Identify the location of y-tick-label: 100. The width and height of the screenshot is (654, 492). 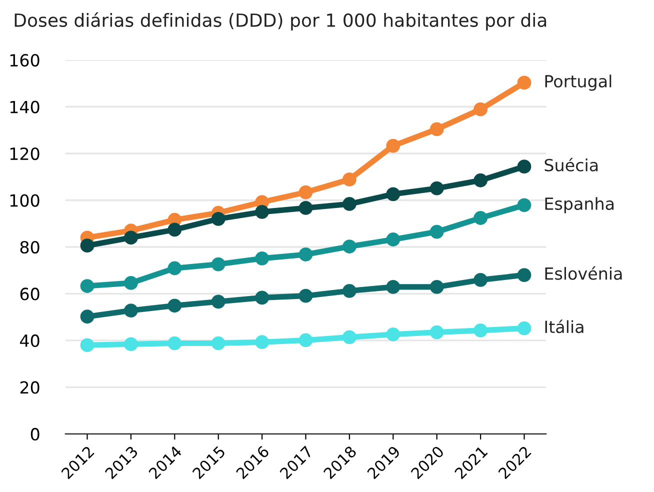
(25, 200).